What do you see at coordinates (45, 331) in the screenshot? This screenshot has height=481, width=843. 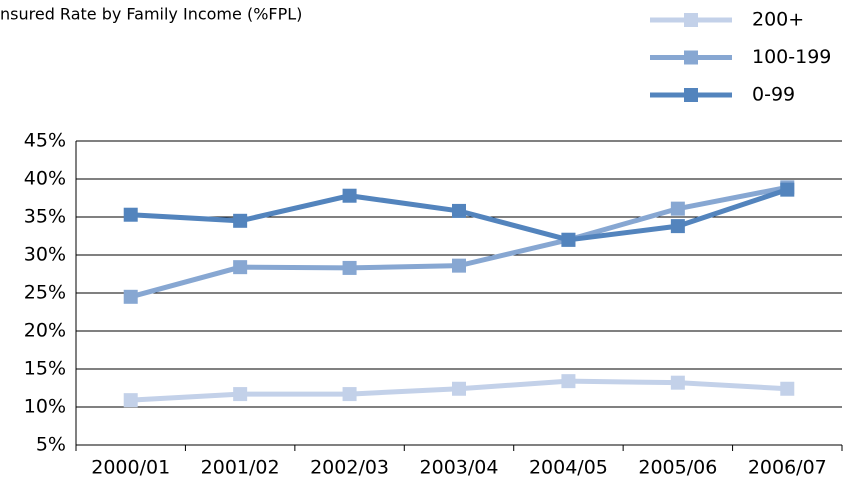 I see `y-tick-label: 20%` at bounding box center [45, 331].